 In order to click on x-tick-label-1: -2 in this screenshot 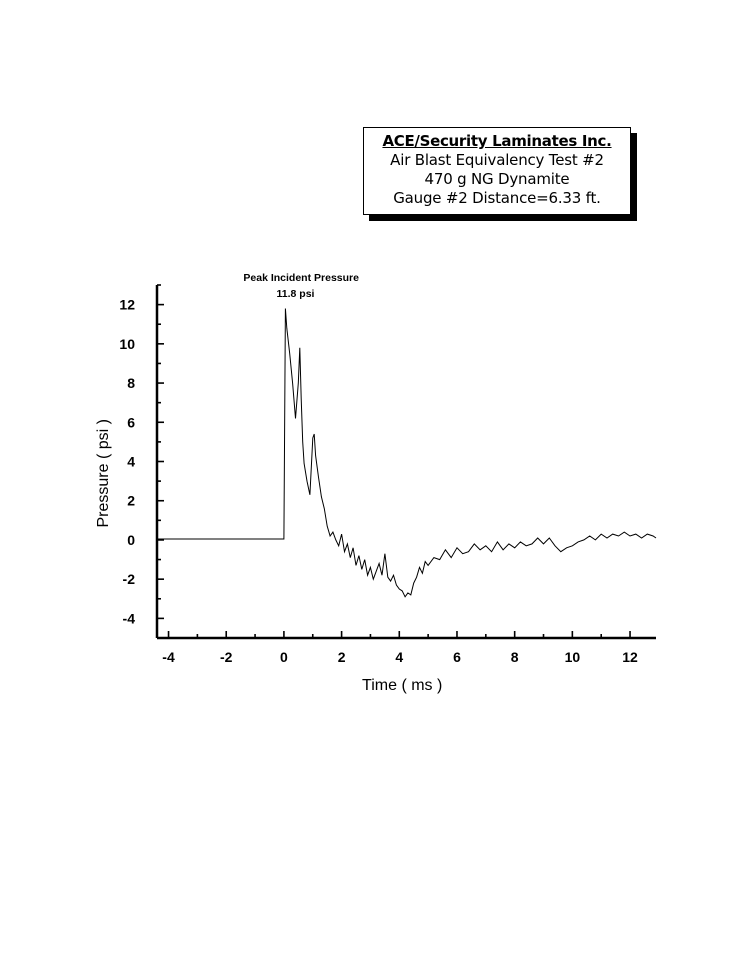, I will do `click(226, 657)`.